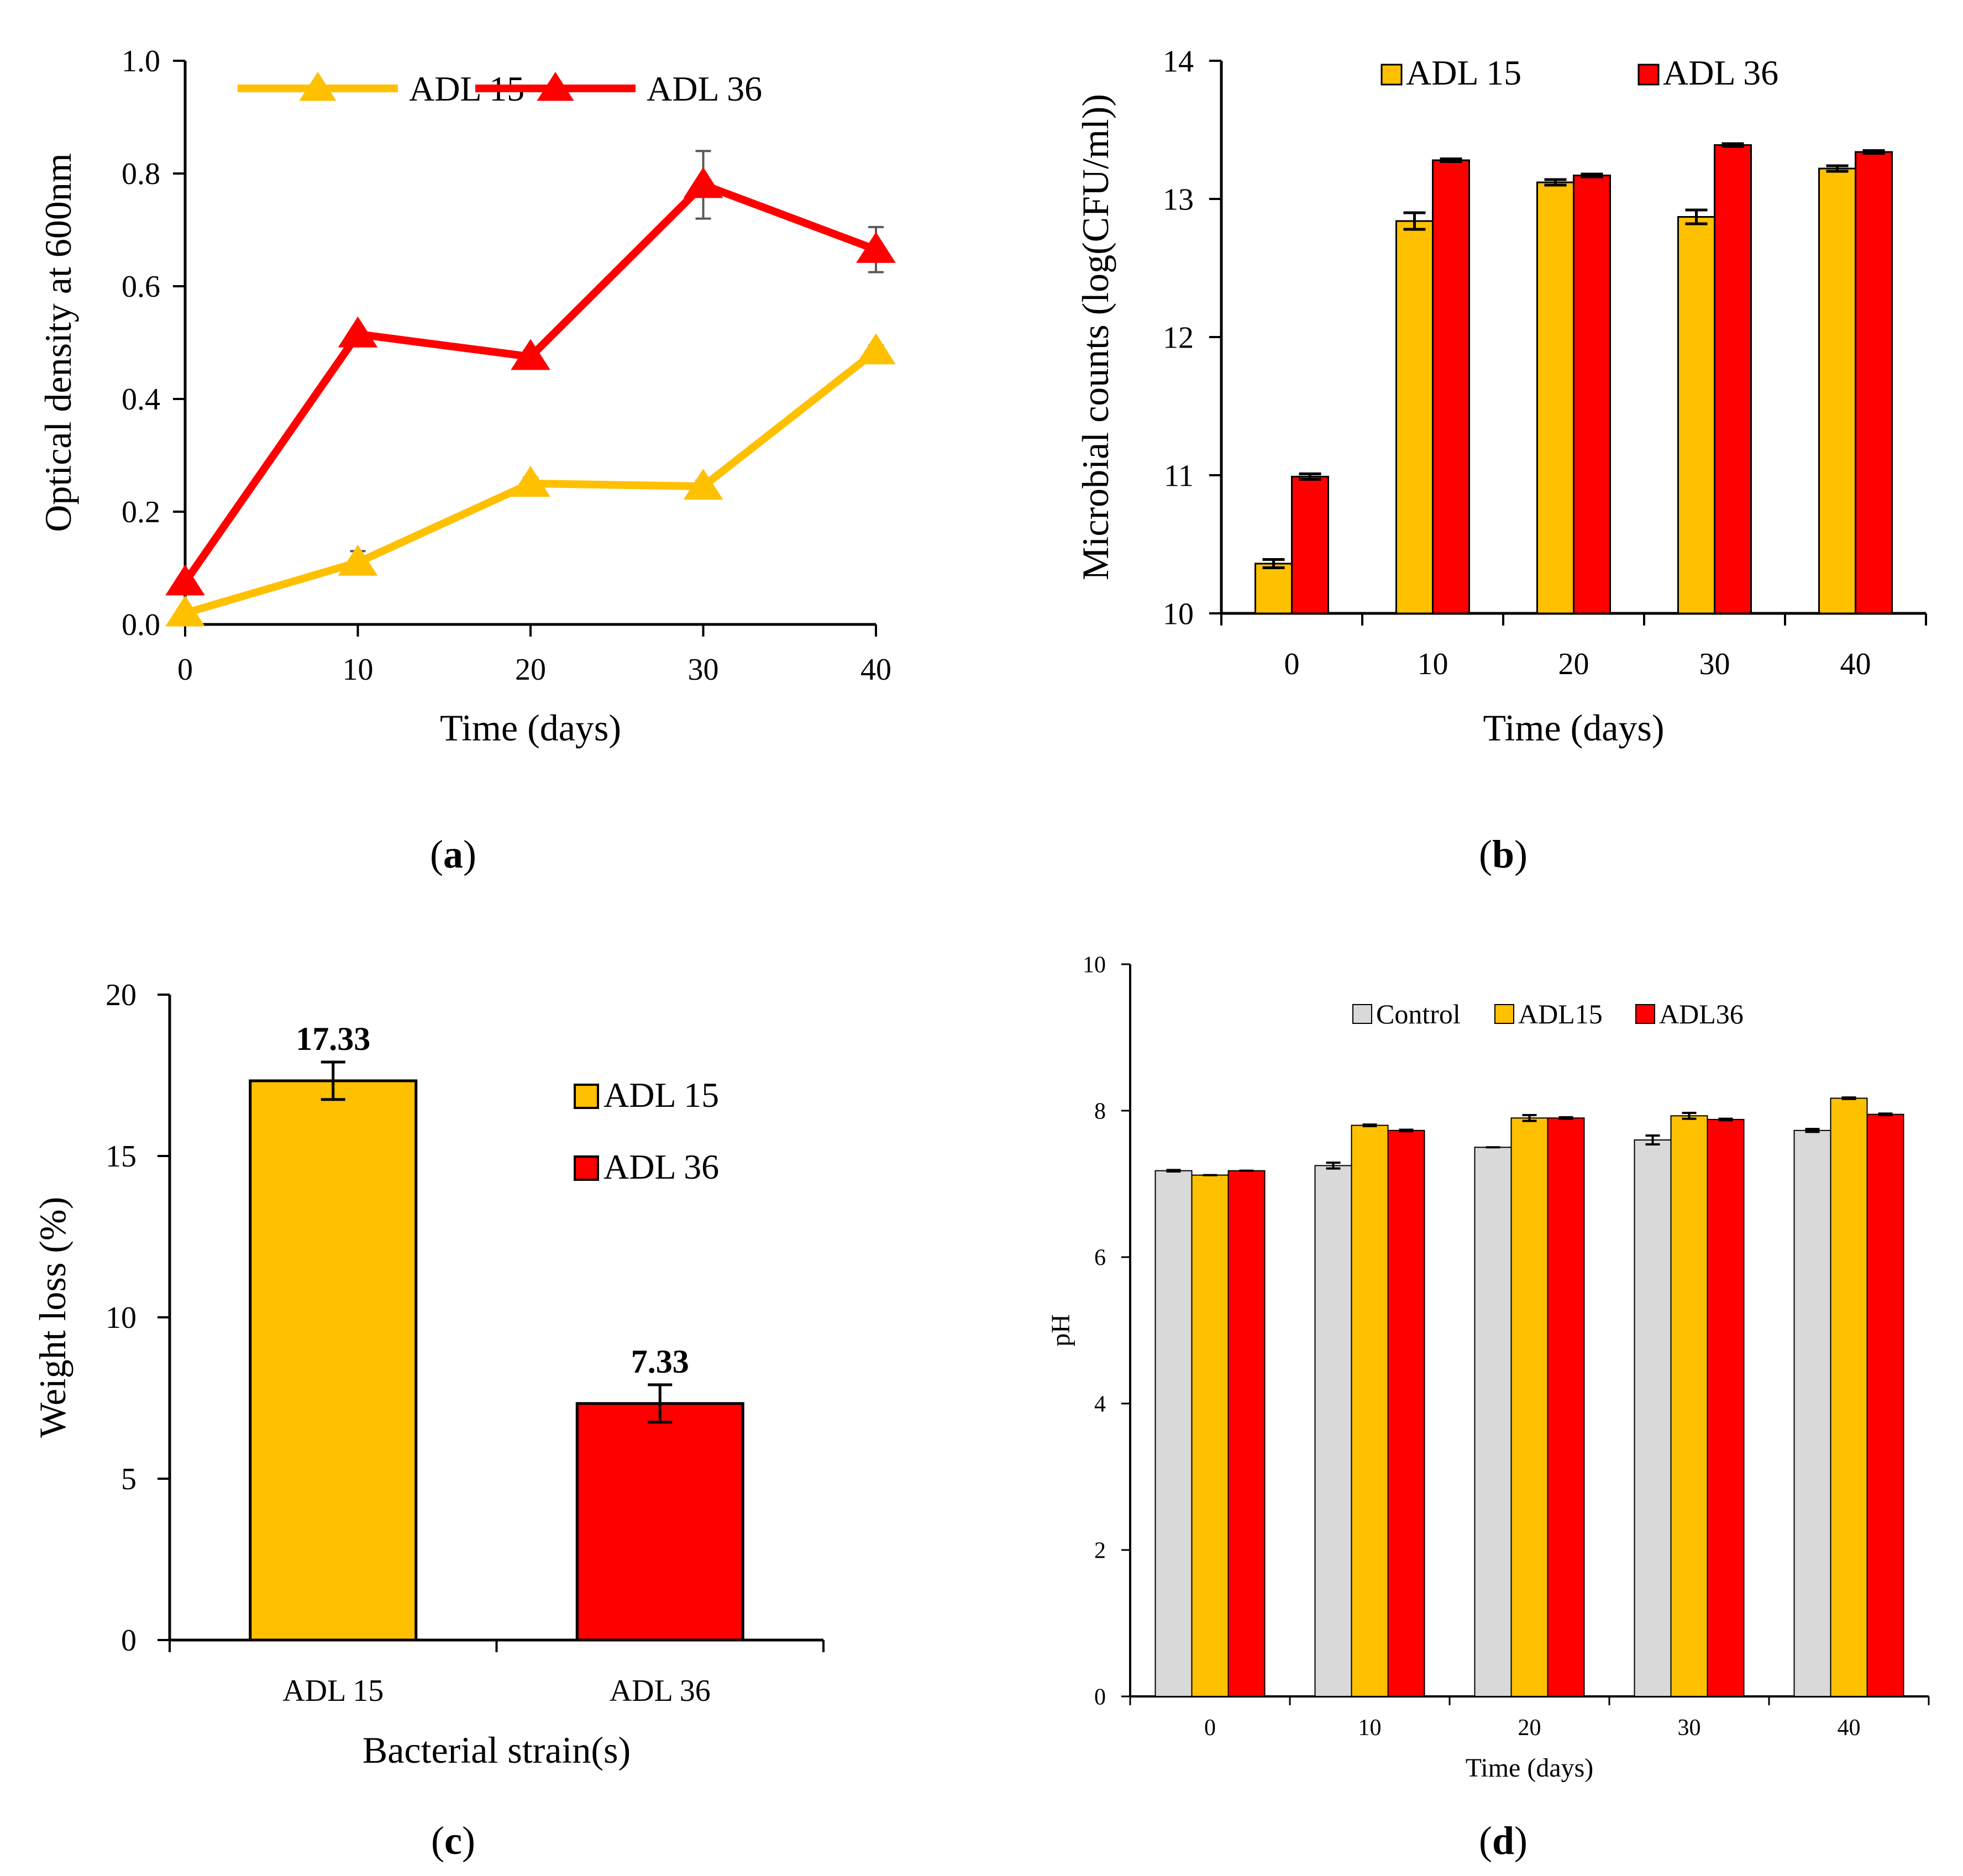 The image size is (1963, 1876). What do you see at coordinates (141, 174) in the screenshot?
I see `y-tick-label: 0.8` at bounding box center [141, 174].